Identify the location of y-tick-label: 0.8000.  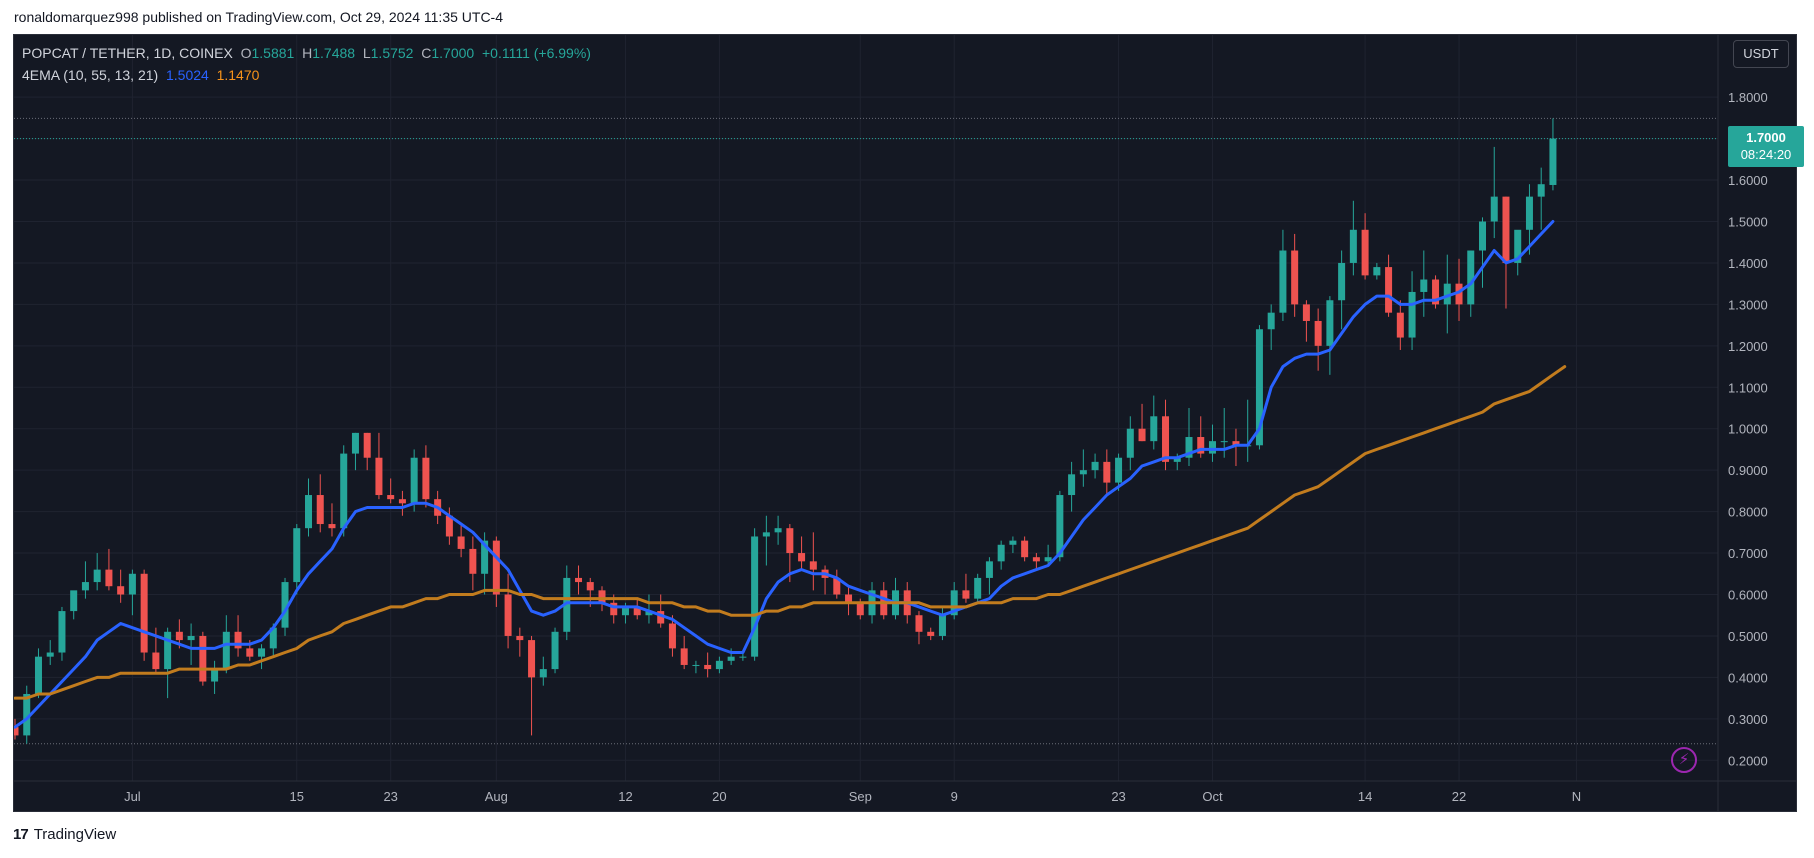
(1748, 512).